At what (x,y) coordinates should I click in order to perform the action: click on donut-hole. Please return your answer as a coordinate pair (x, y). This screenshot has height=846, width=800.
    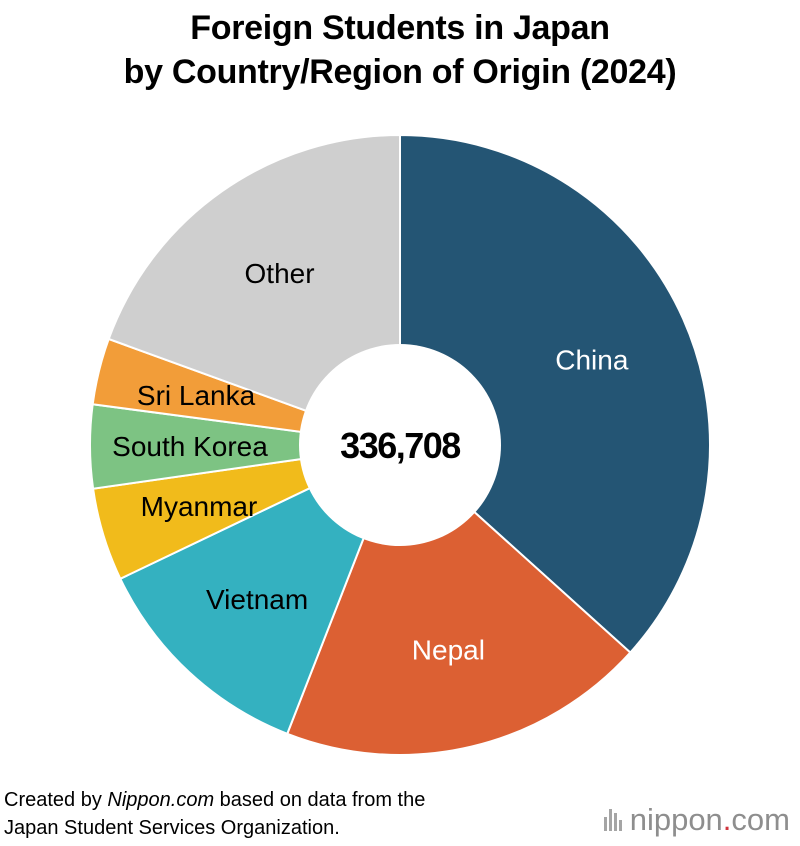
    Looking at the image, I should click on (400, 445).